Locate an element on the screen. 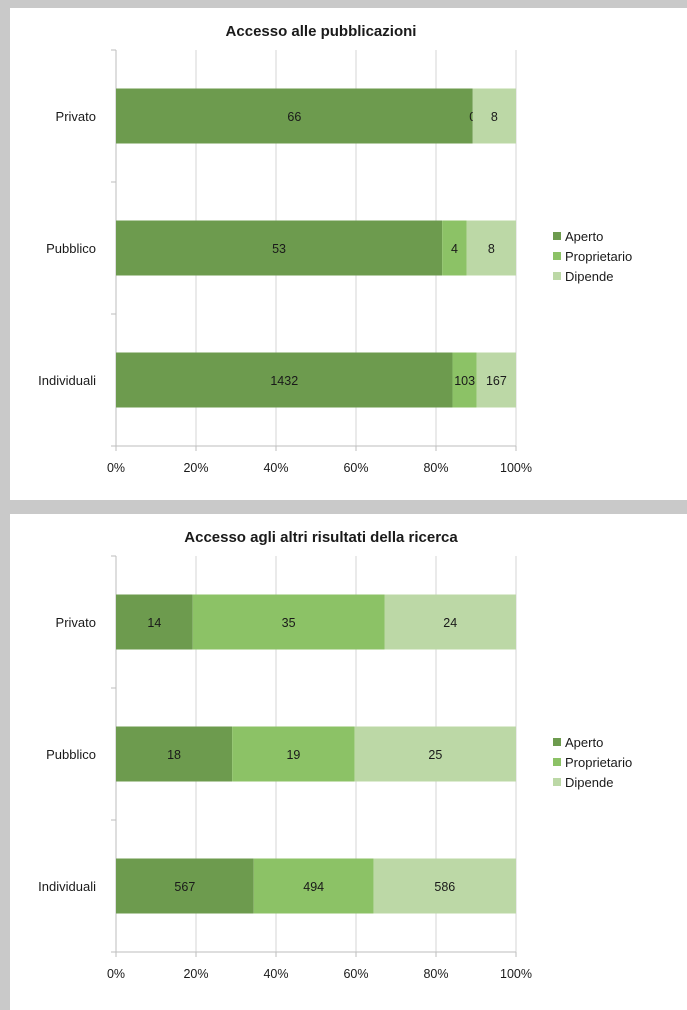  data-label: 586 is located at coordinates (444, 887).